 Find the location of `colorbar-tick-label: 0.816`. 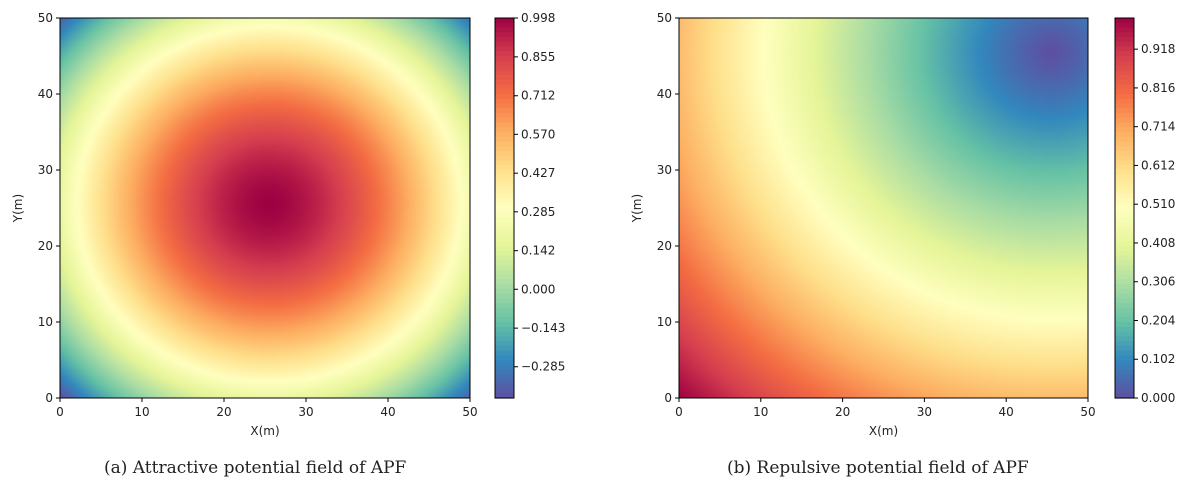

colorbar-tick-label: 0.816 is located at coordinates (1158, 88).